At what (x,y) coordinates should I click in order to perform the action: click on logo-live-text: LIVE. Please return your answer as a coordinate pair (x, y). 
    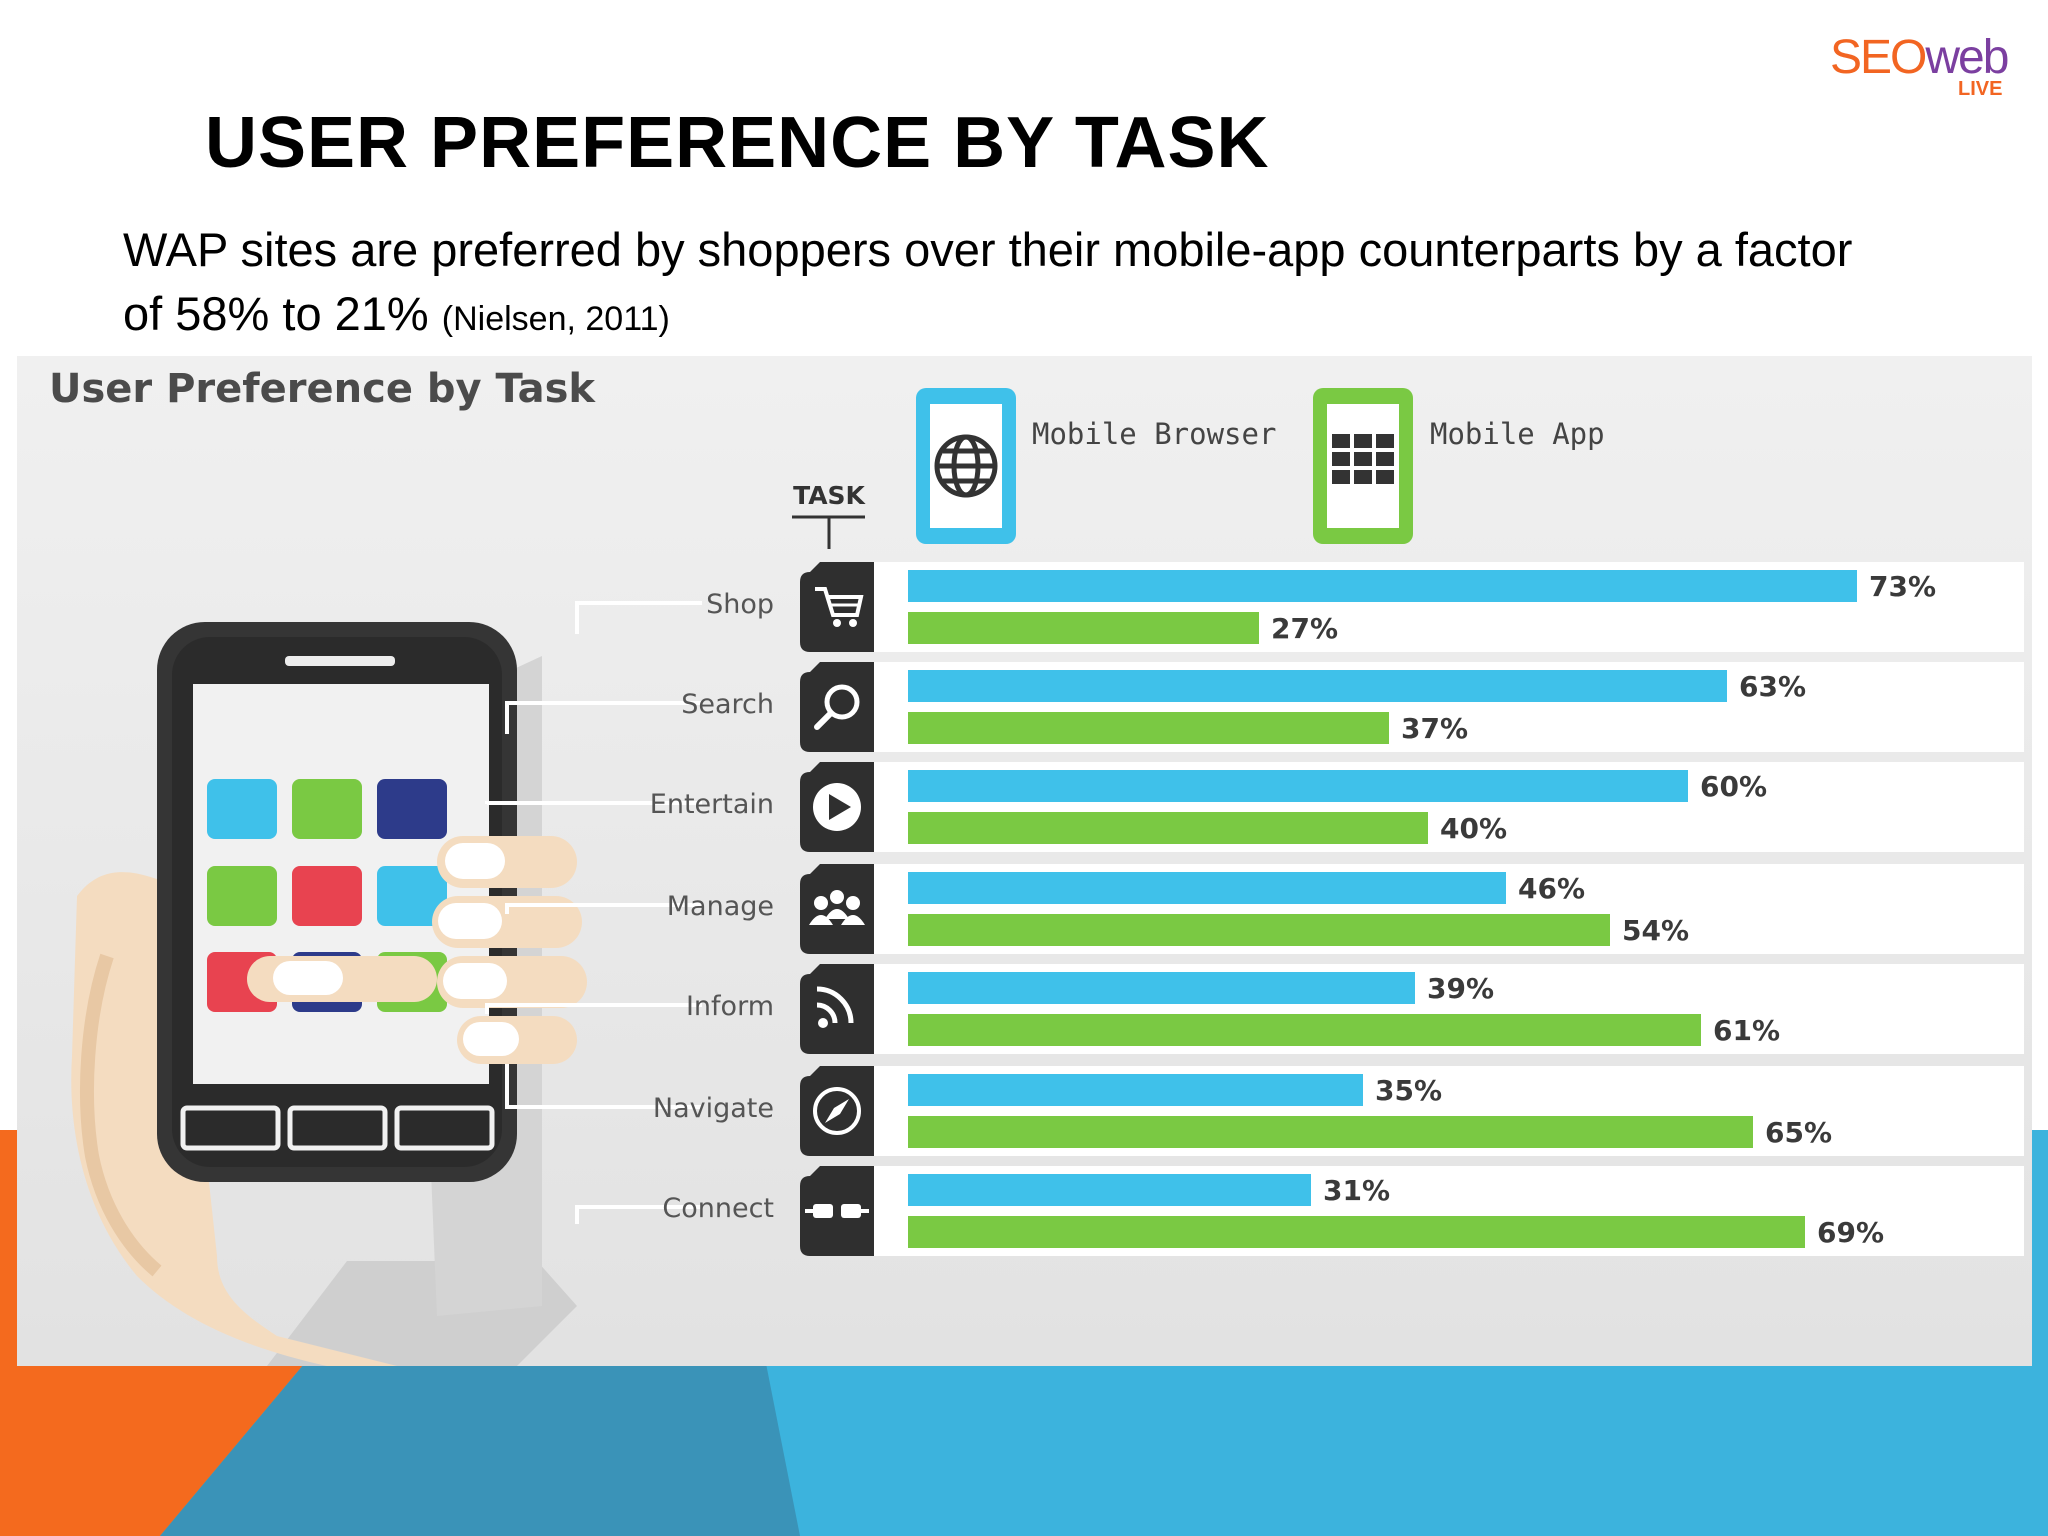
    Looking at the image, I should click on (1980, 89).